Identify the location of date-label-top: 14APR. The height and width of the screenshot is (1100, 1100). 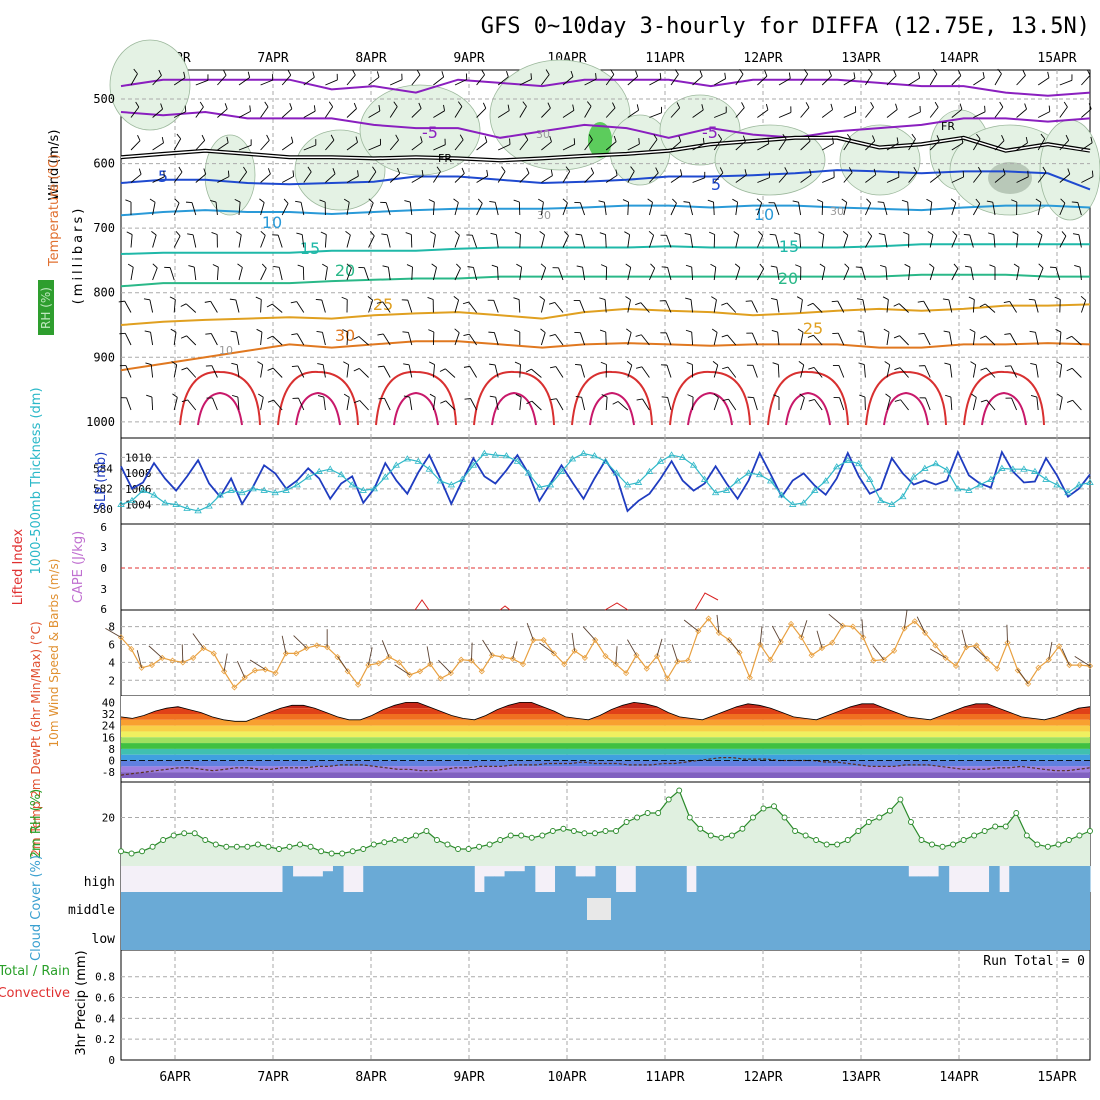
(958, 58).